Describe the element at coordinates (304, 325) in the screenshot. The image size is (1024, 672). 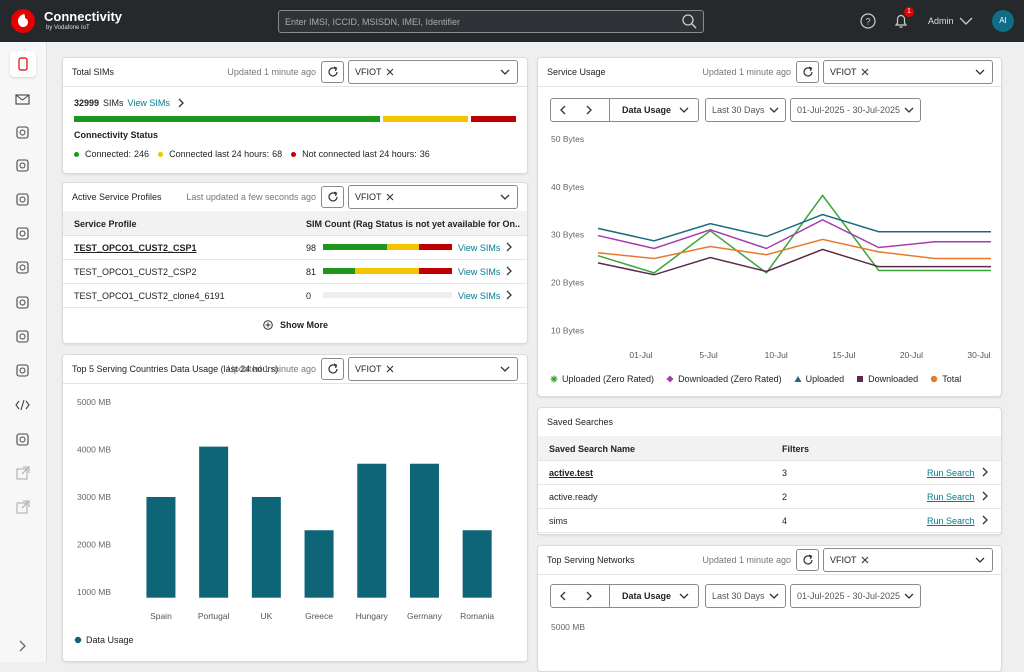
I see `show-more-label: Show More` at that location.